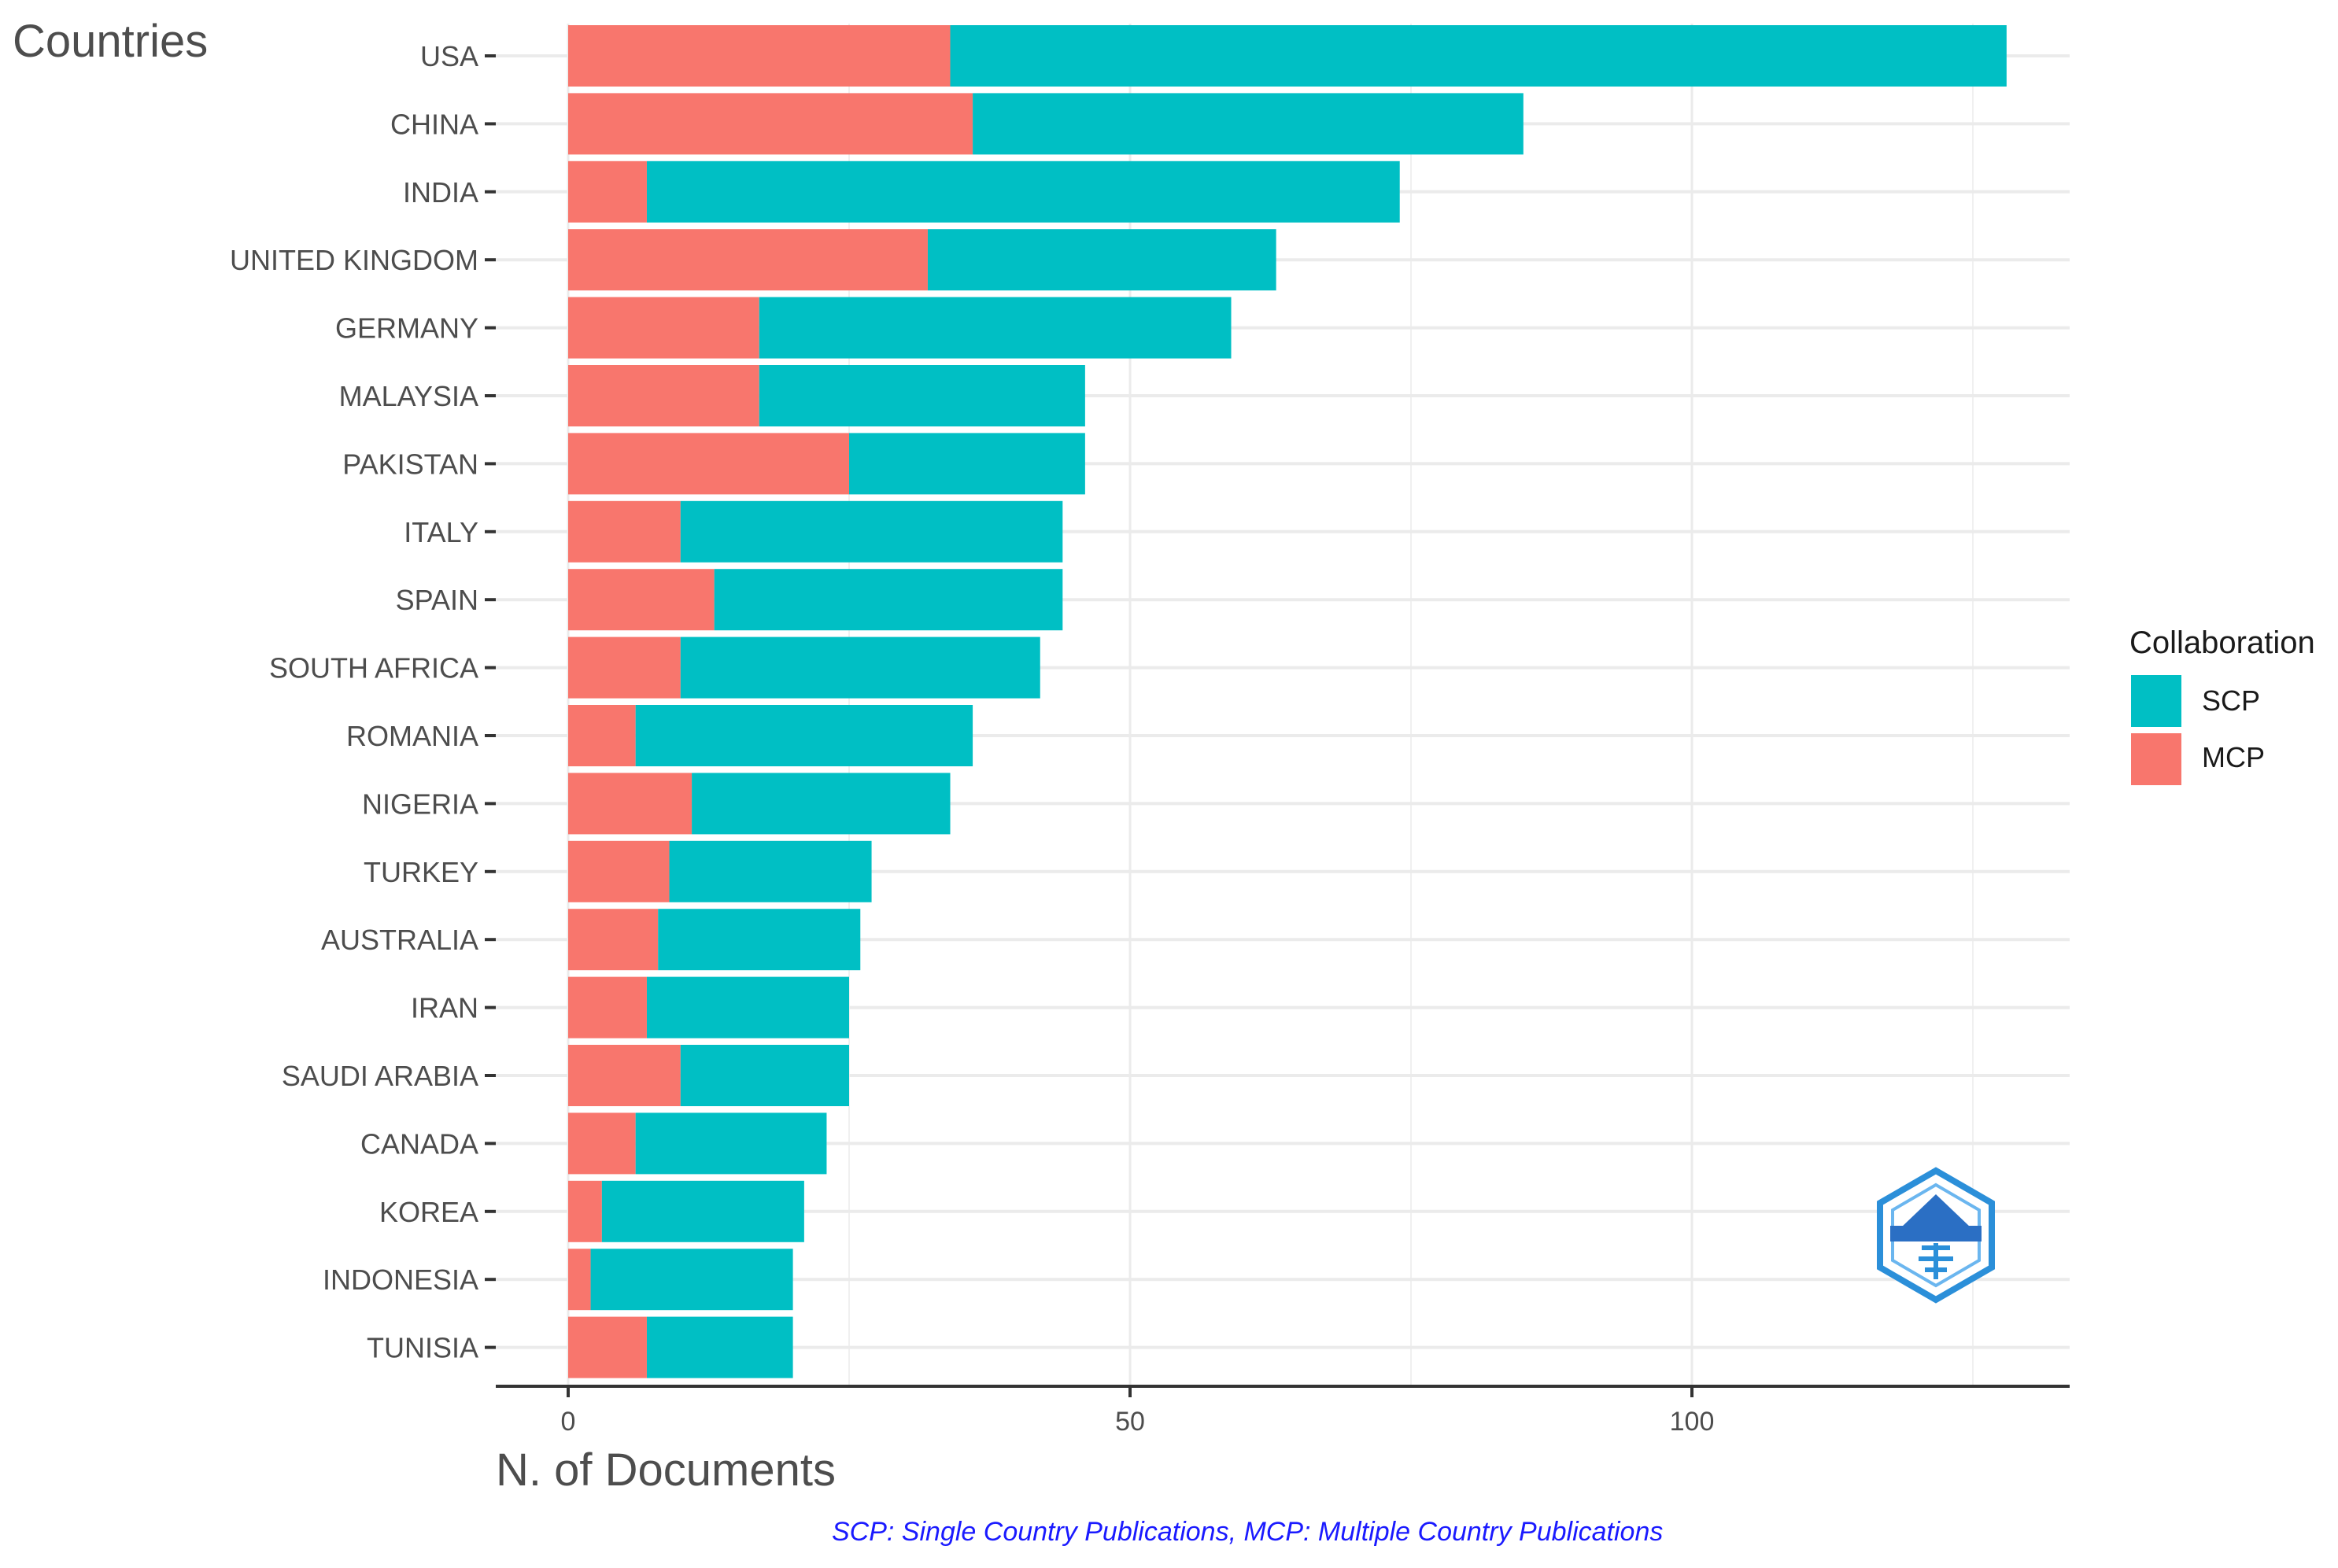  I want to click on legend: Collaboration SCP MCP, so click(2222, 705).